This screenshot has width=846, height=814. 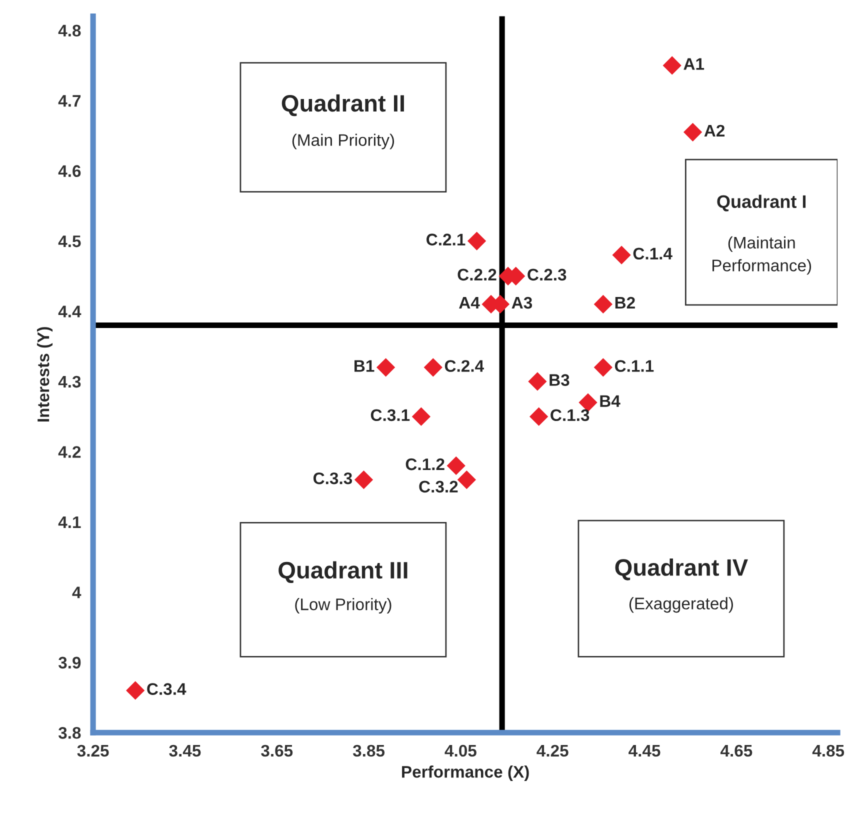 What do you see at coordinates (69, 452) in the screenshot?
I see `y-tick-label: 4.2` at bounding box center [69, 452].